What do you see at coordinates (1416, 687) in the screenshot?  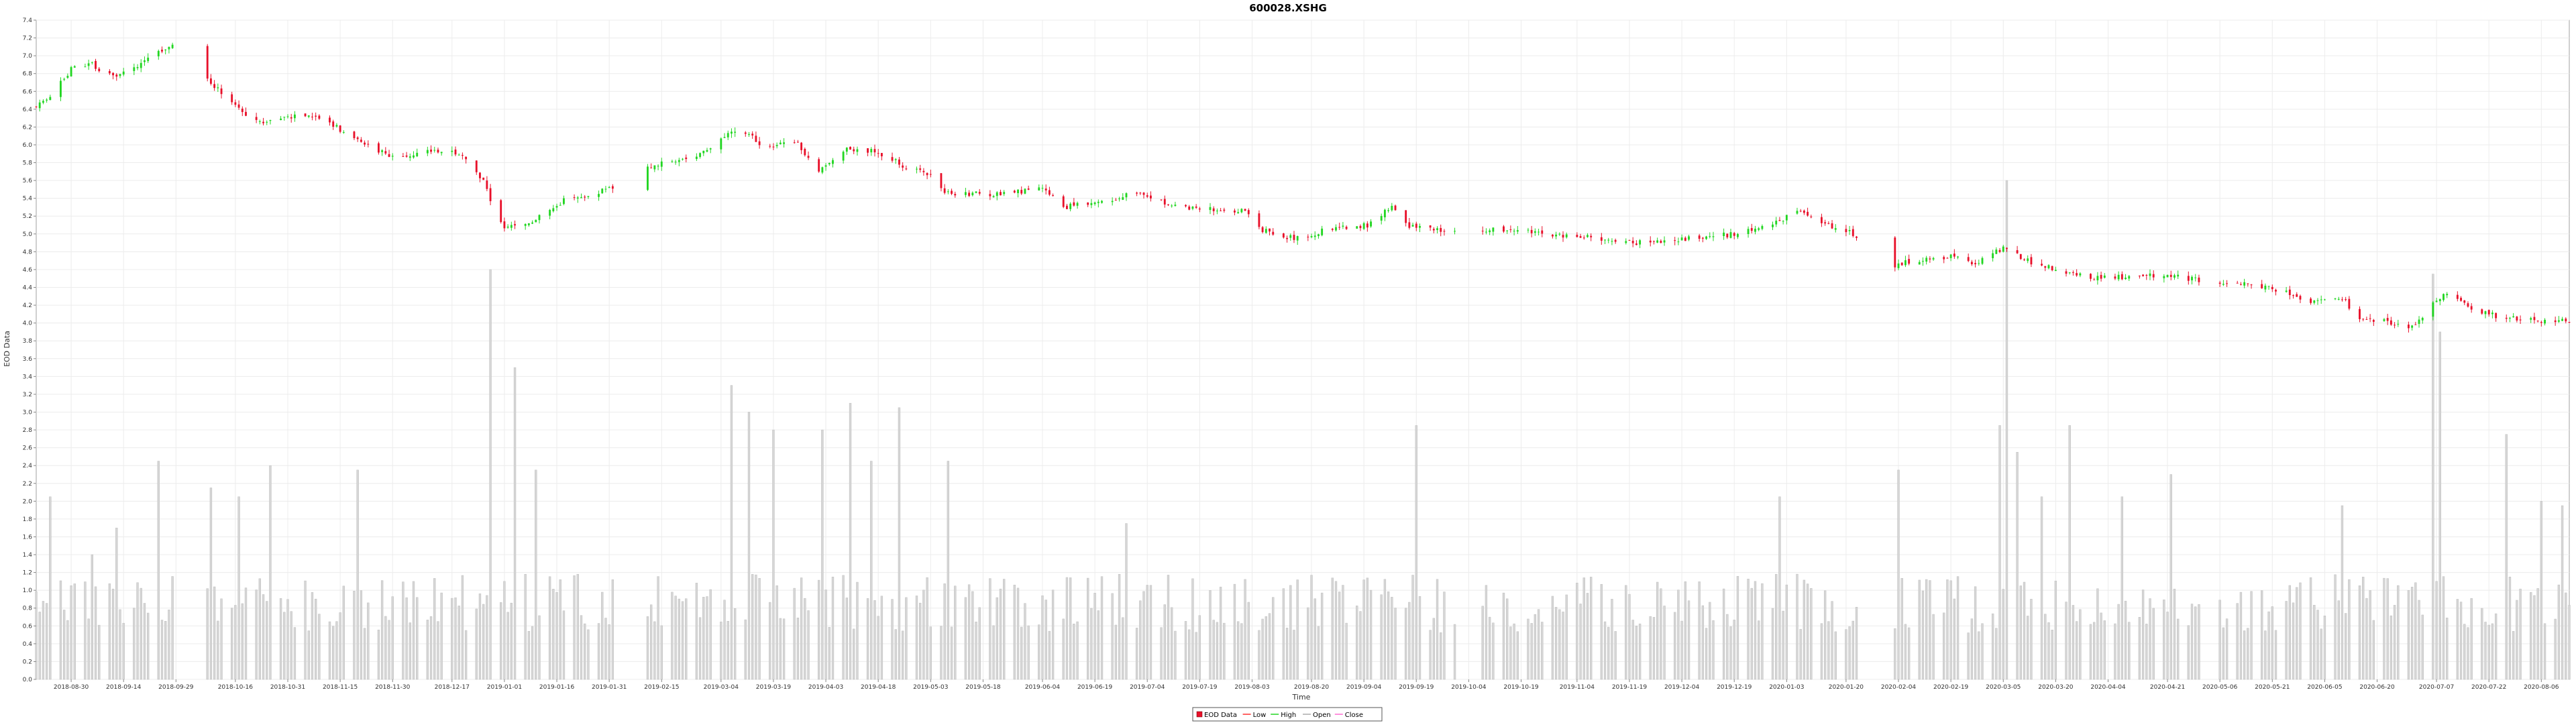 I see `x-tick-label: 2019-09-19` at bounding box center [1416, 687].